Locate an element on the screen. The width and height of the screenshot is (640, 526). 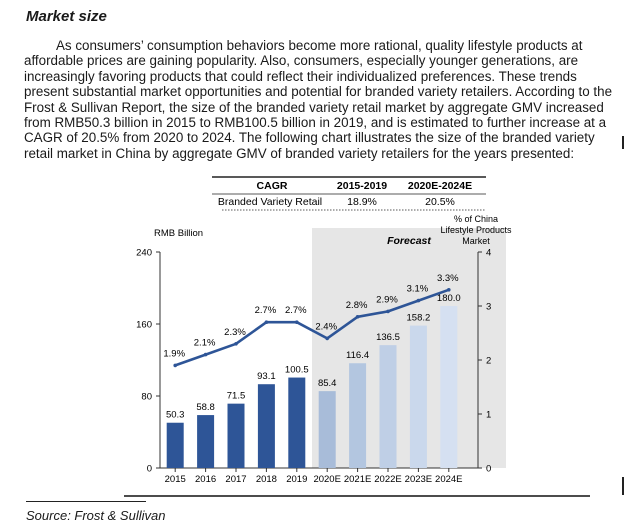
bar-value-label: 116.4 is located at coordinates (357, 355).